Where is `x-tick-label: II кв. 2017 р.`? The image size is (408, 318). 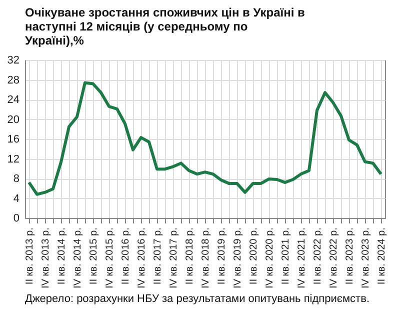 x-tick-label: II кв. 2017 р. is located at coordinates (158, 256).